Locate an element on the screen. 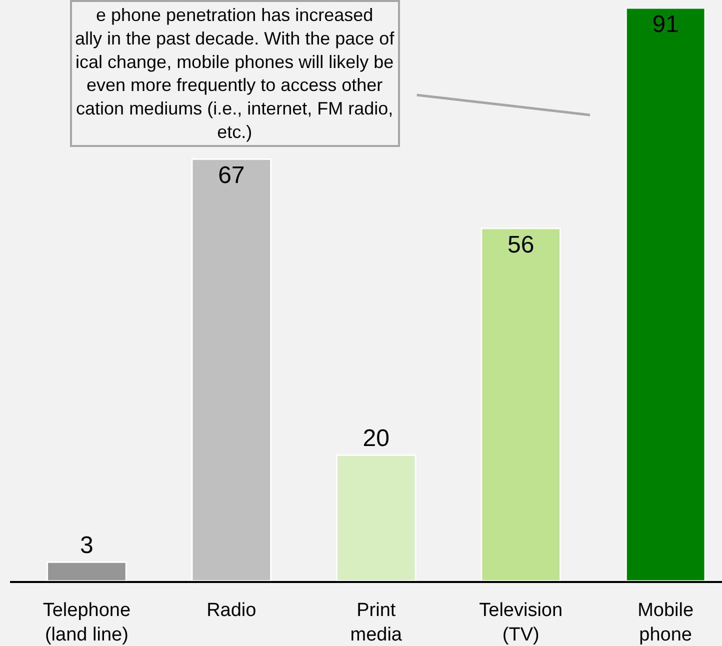 Image resolution: width=722 pixels, height=646 pixels. data-label: 3 is located at coordinates (87, 546).